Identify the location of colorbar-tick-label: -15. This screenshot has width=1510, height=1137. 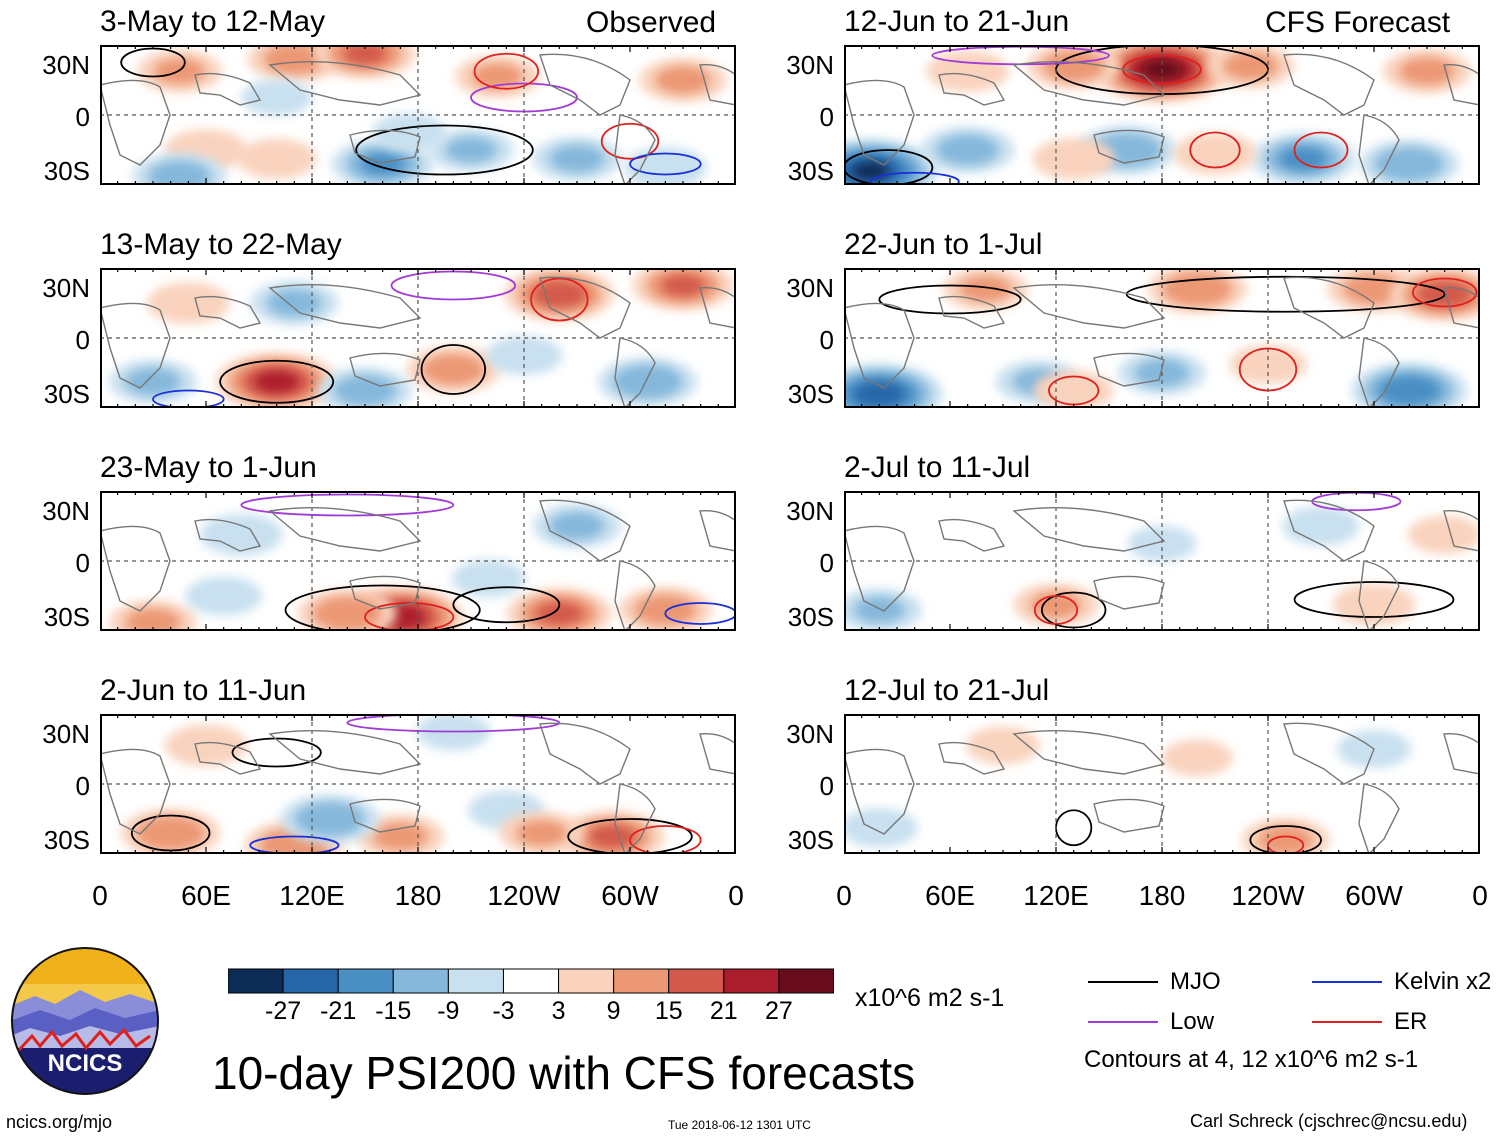
(393, 1011).